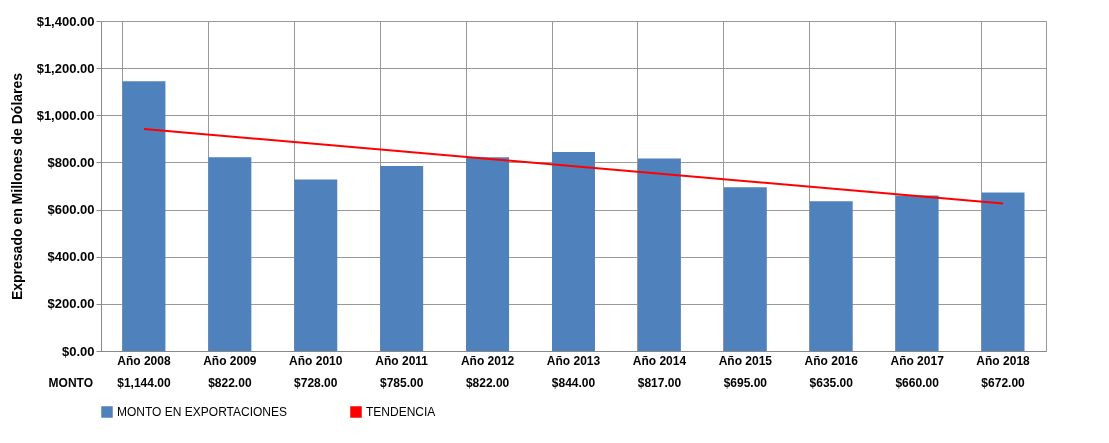  I want to click on data-label: $817.00, so click(659, 383).